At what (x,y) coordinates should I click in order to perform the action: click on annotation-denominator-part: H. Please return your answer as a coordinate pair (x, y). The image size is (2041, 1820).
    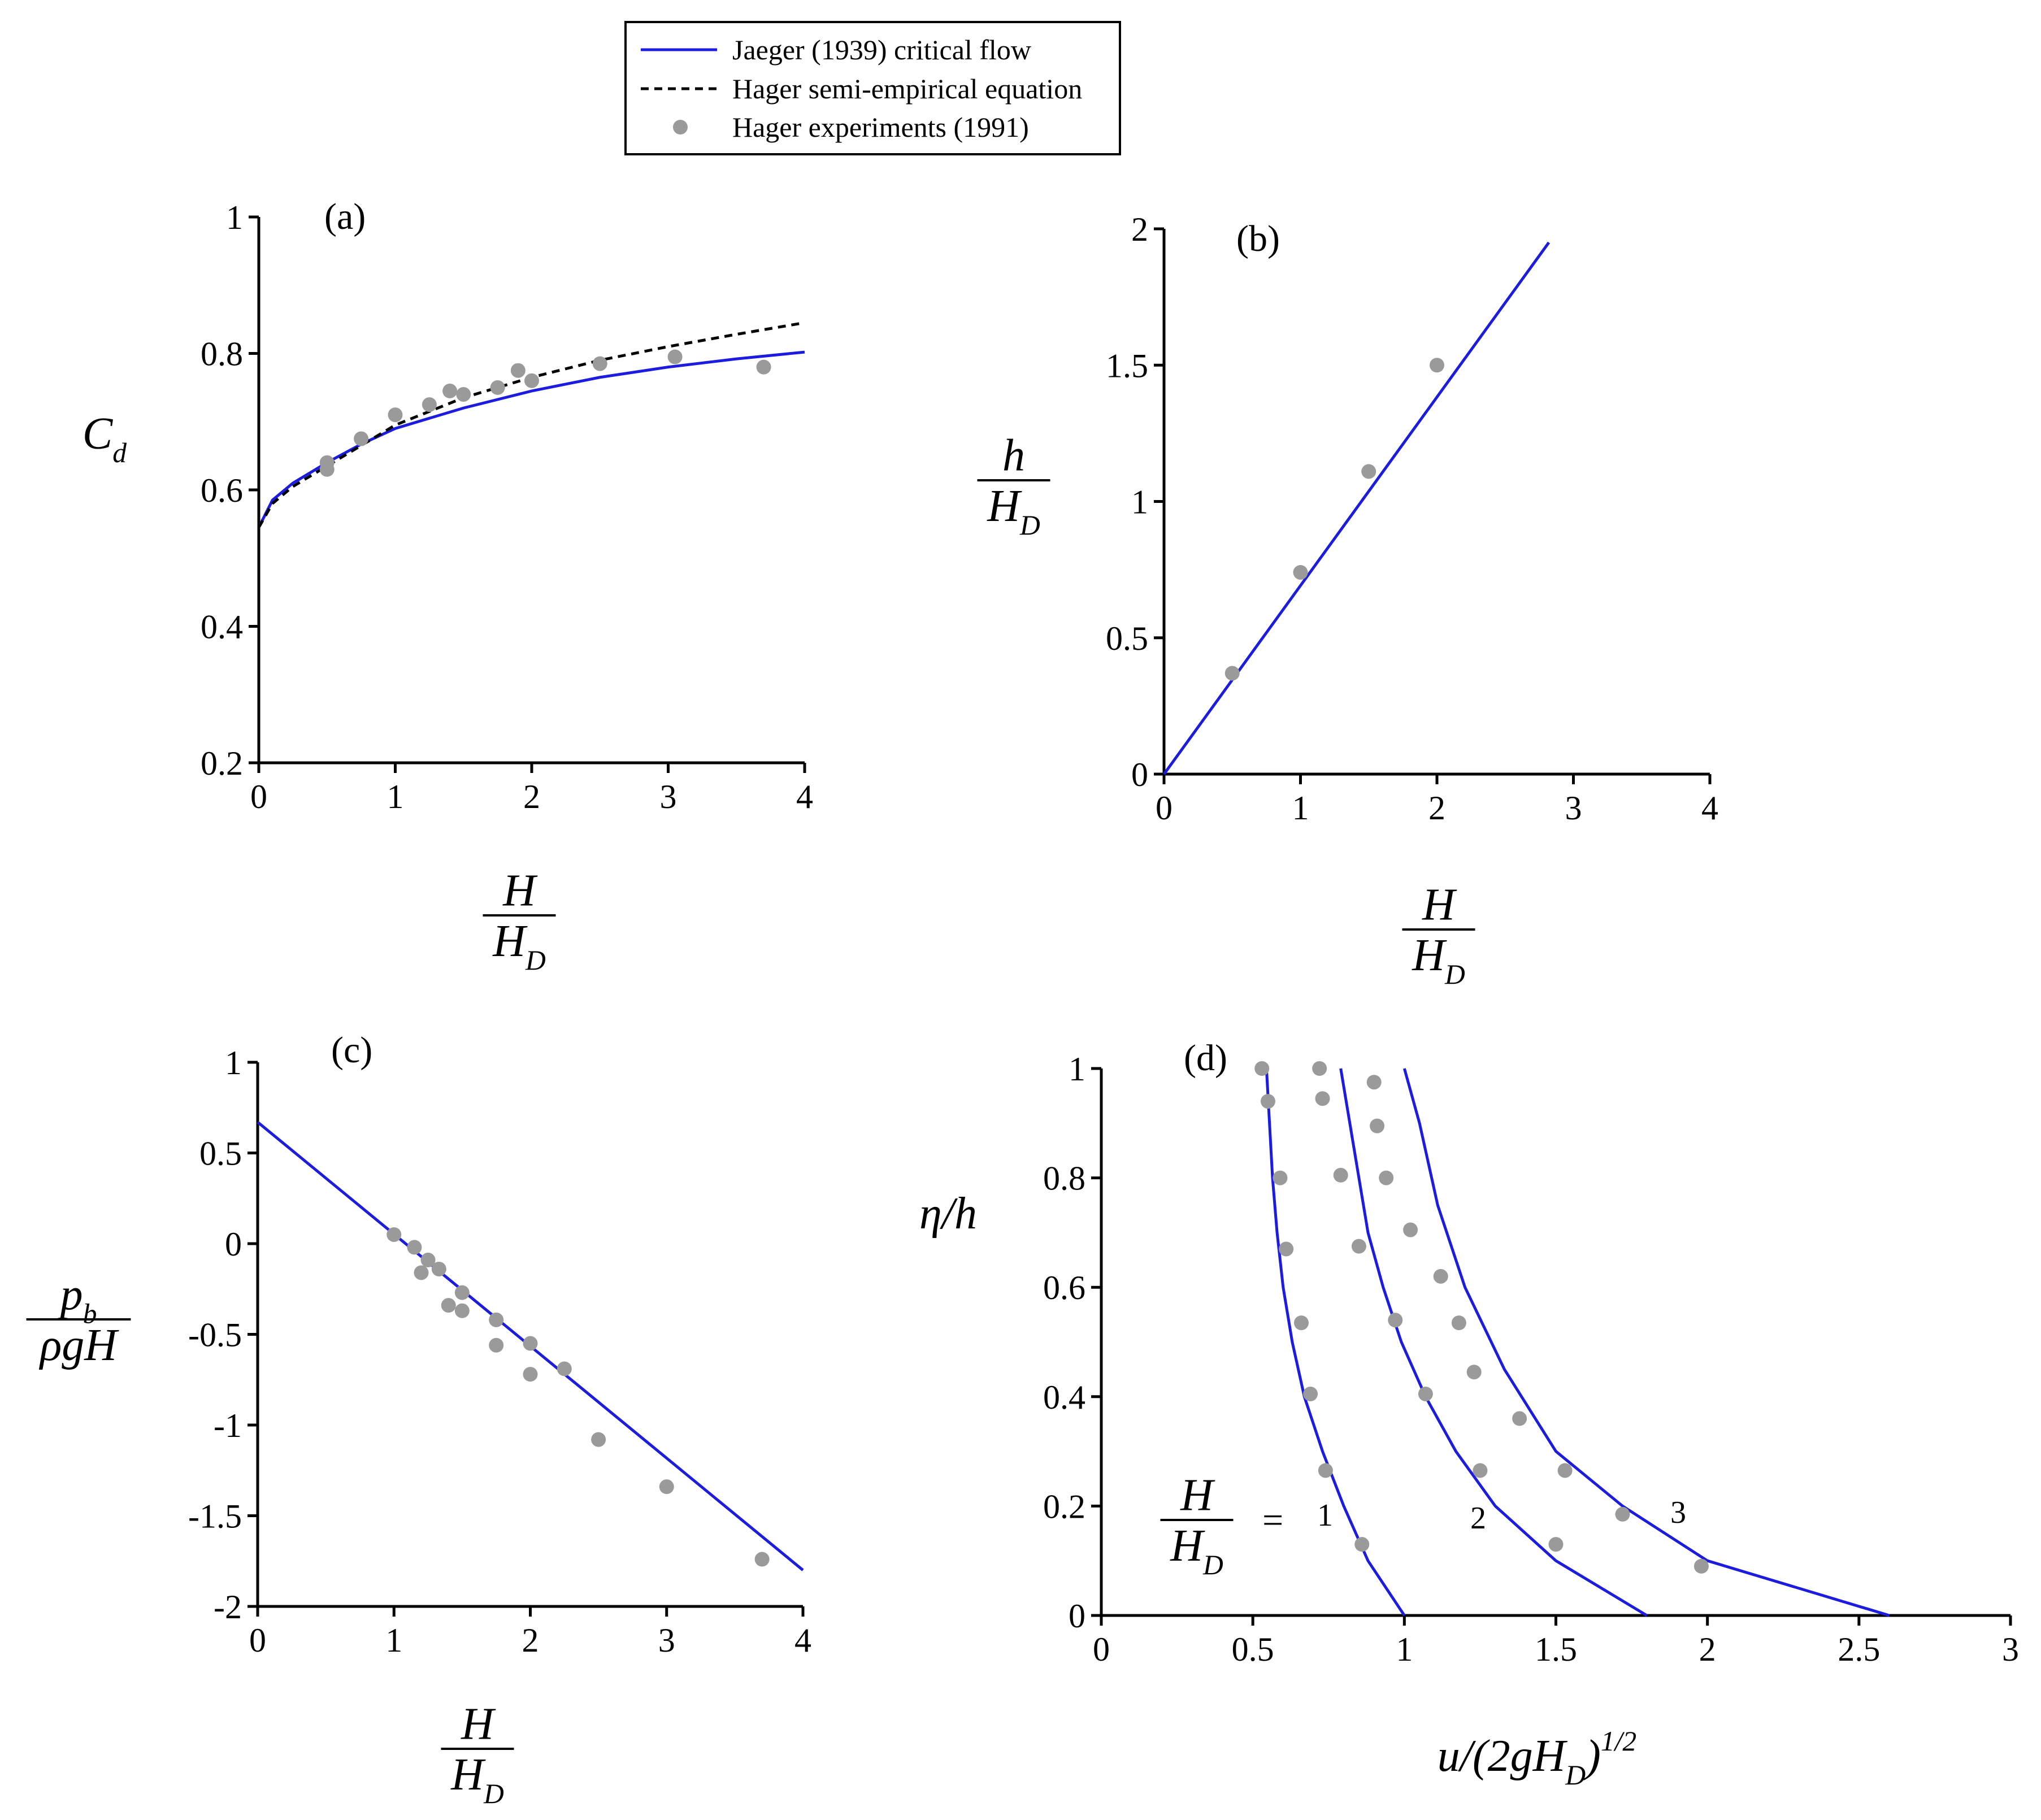
    Looking at the image, I should click on (1187, 1546).